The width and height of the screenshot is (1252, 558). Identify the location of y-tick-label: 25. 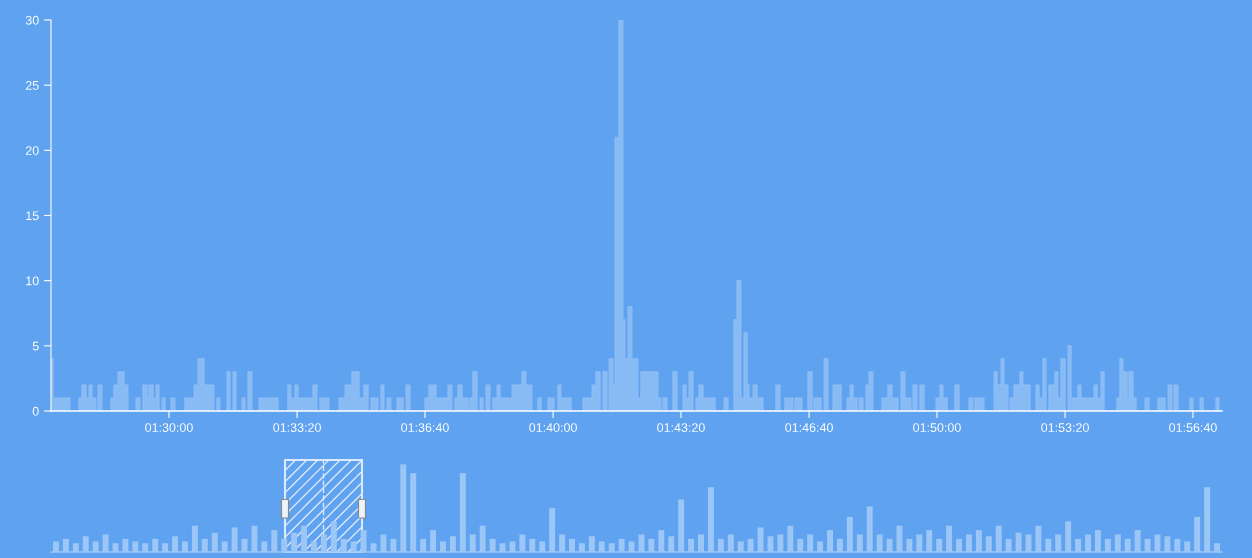
(32, 85).